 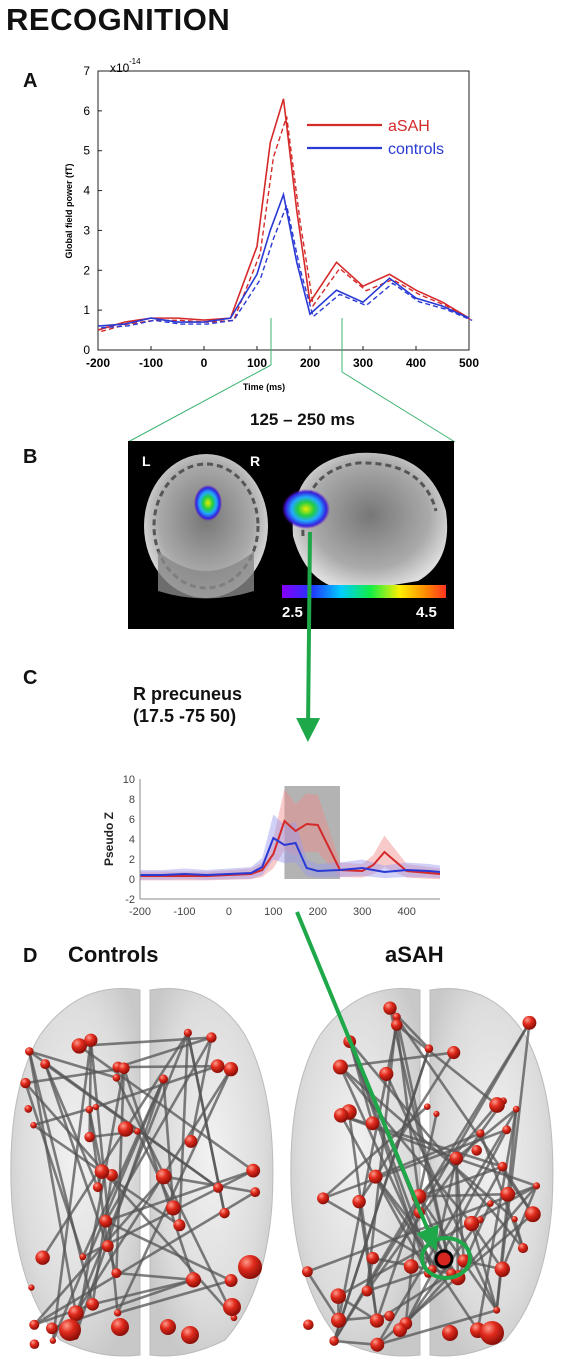 I want to click on arrow-b-to-c, so click(x=308, y=636).